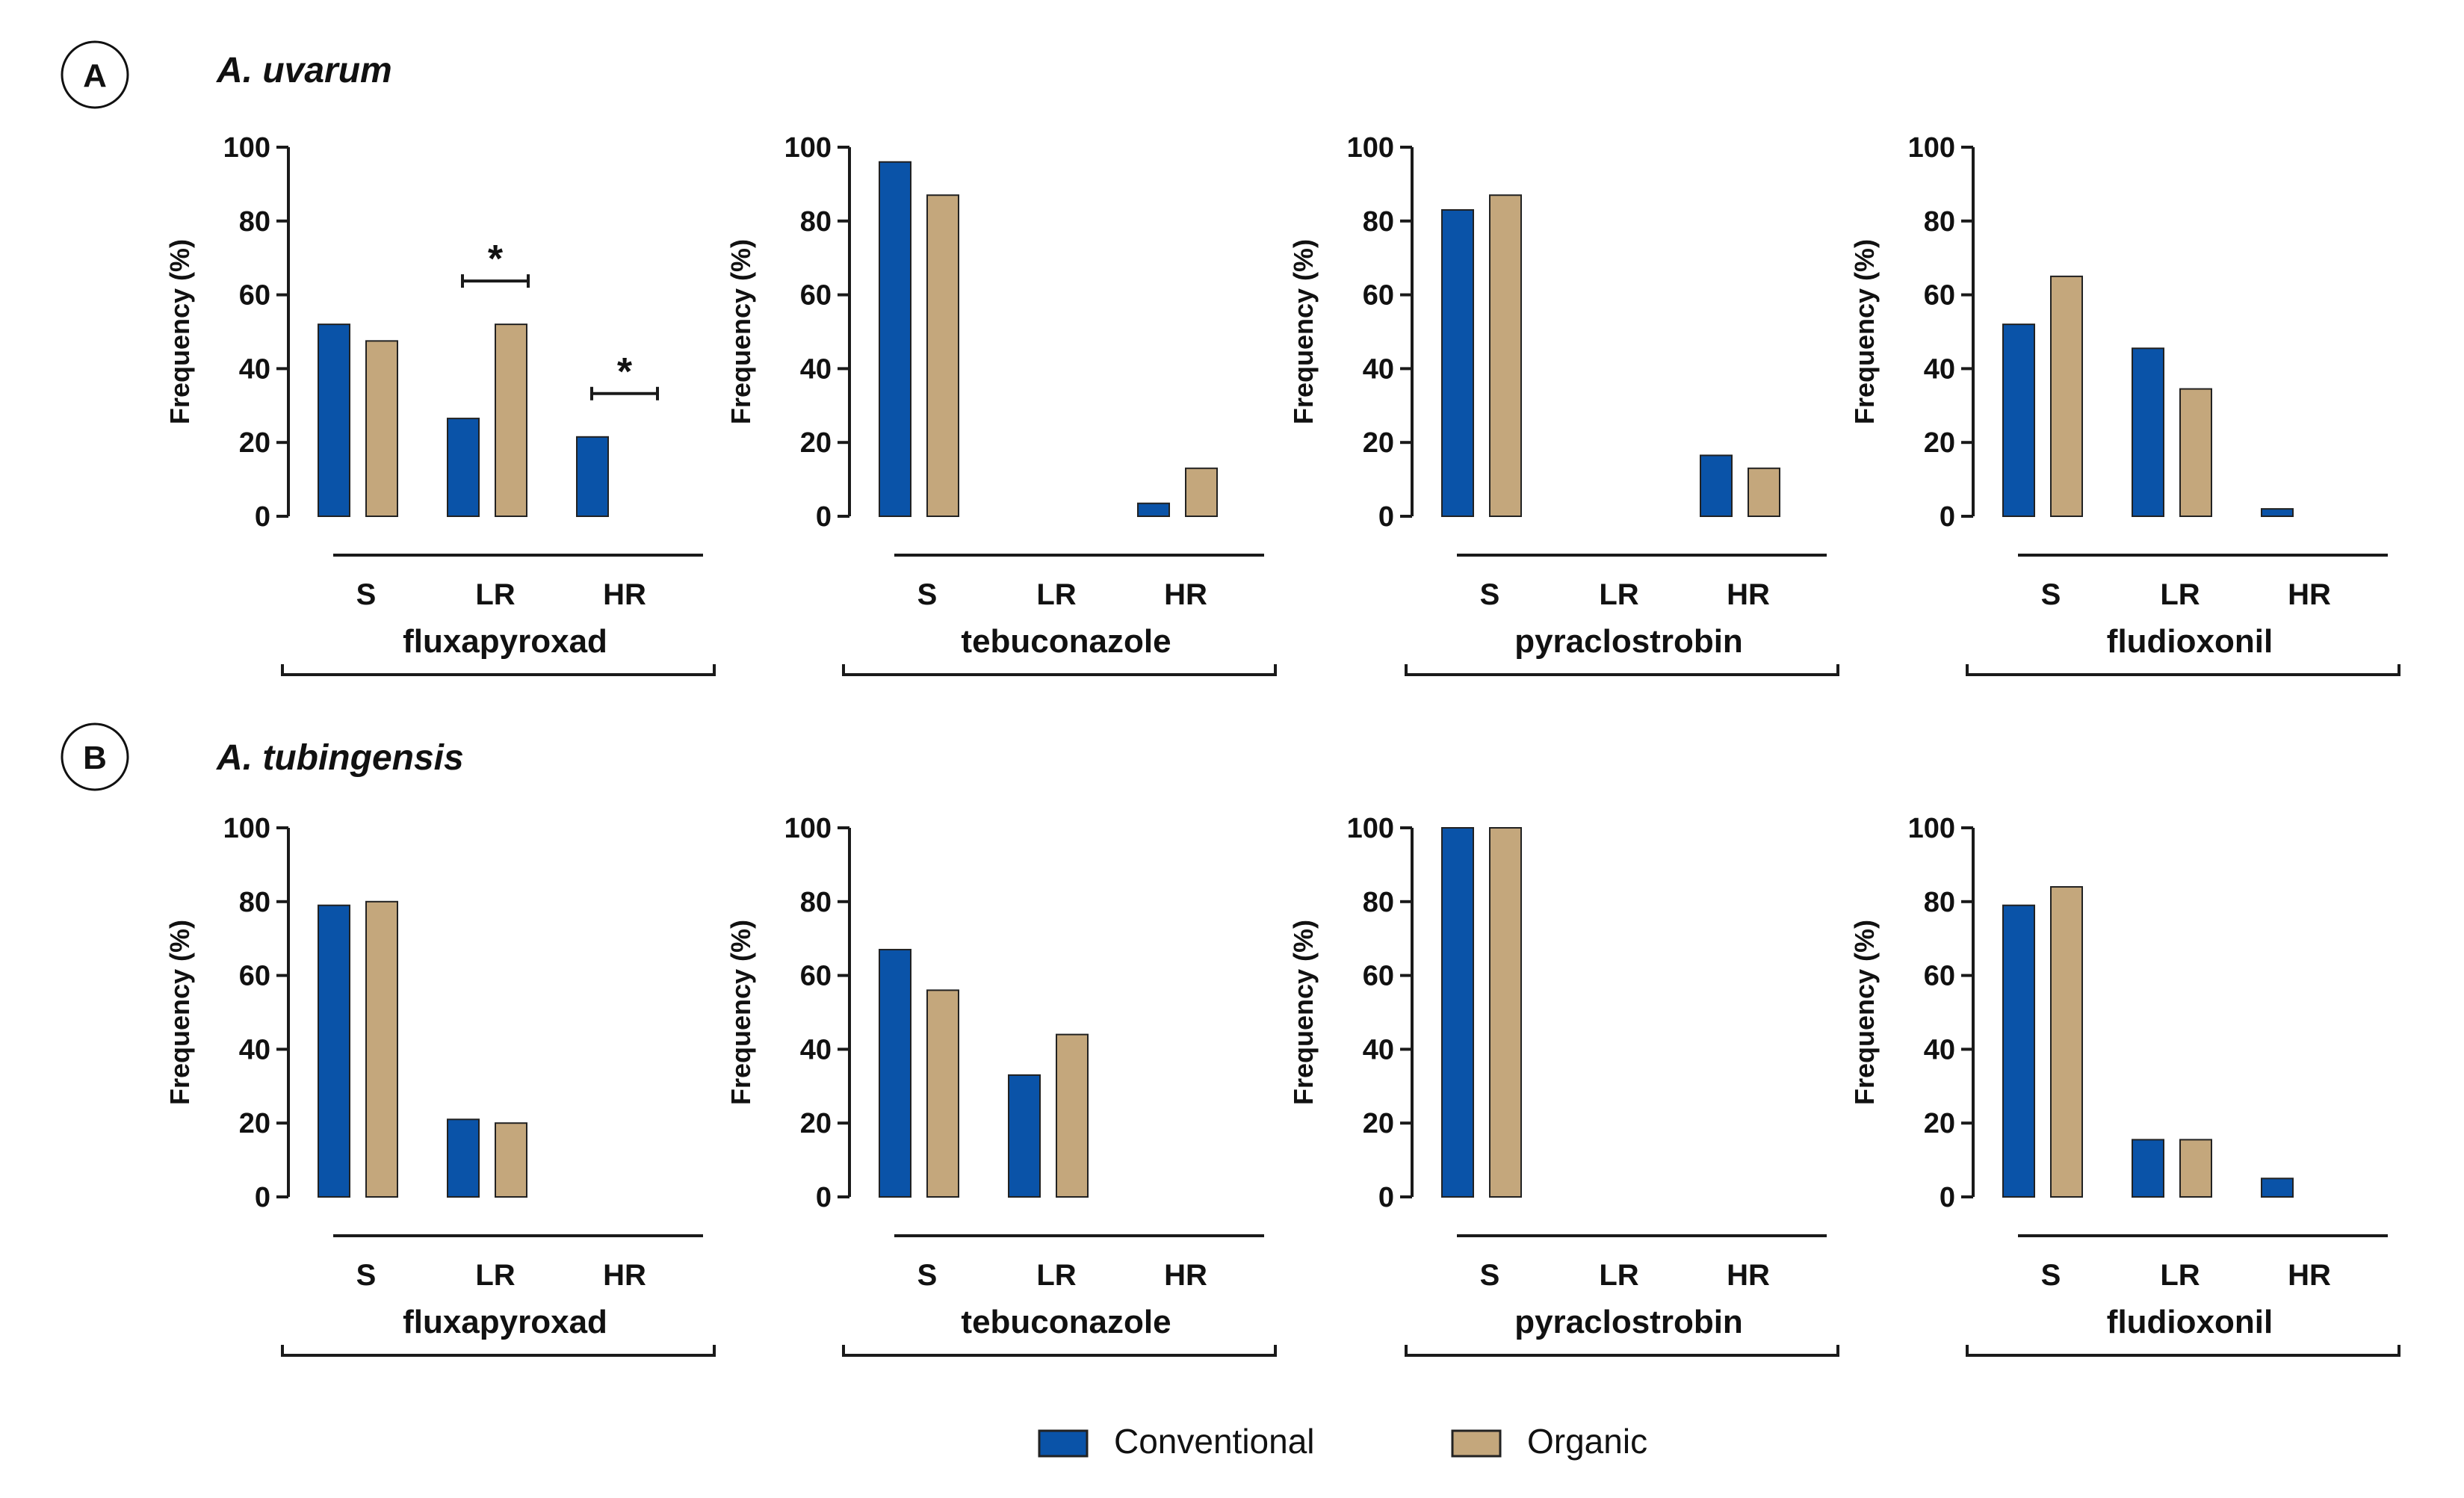  Describe the element at coordinates (1764, 493) in the screenshot. I see `bar-organic-HR` at that location.